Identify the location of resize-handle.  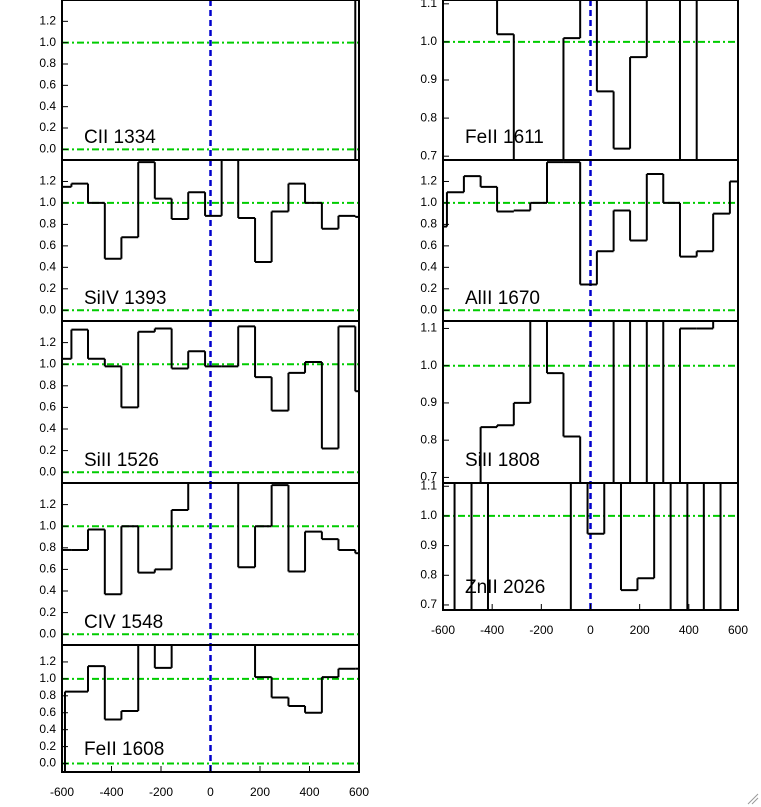
(753, 799).